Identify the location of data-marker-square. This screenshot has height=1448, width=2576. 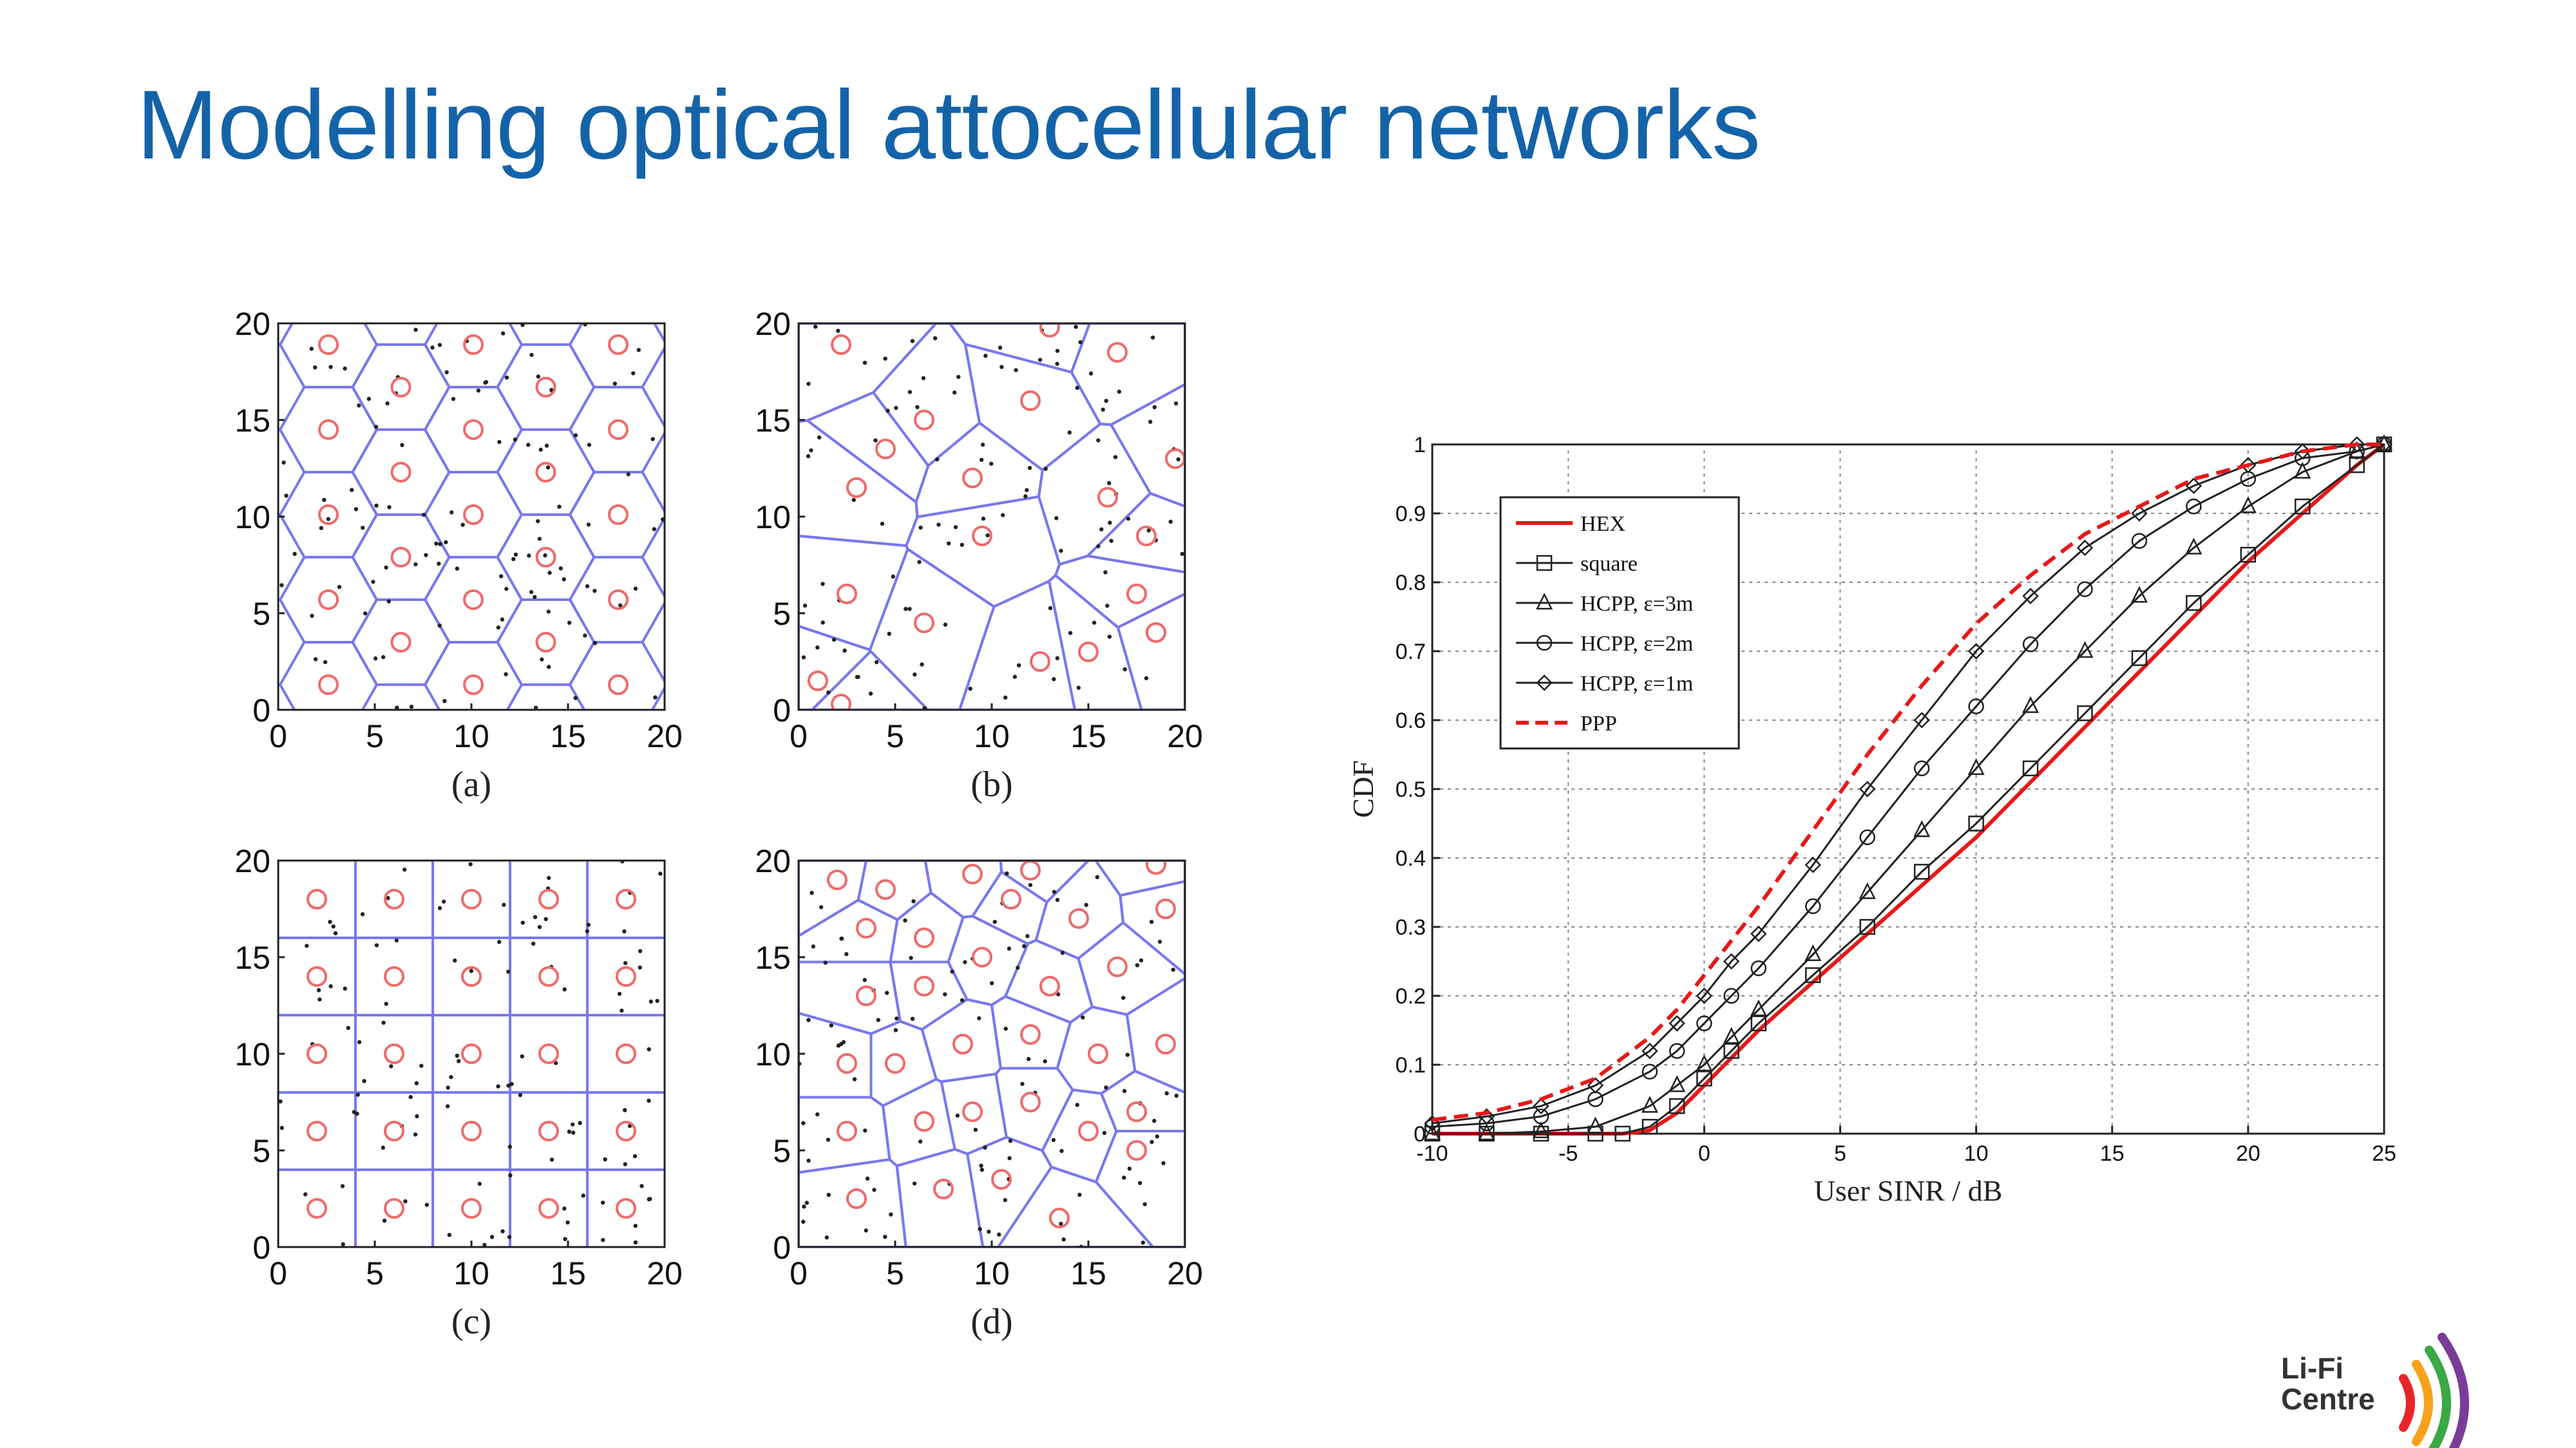
(2194, 603).